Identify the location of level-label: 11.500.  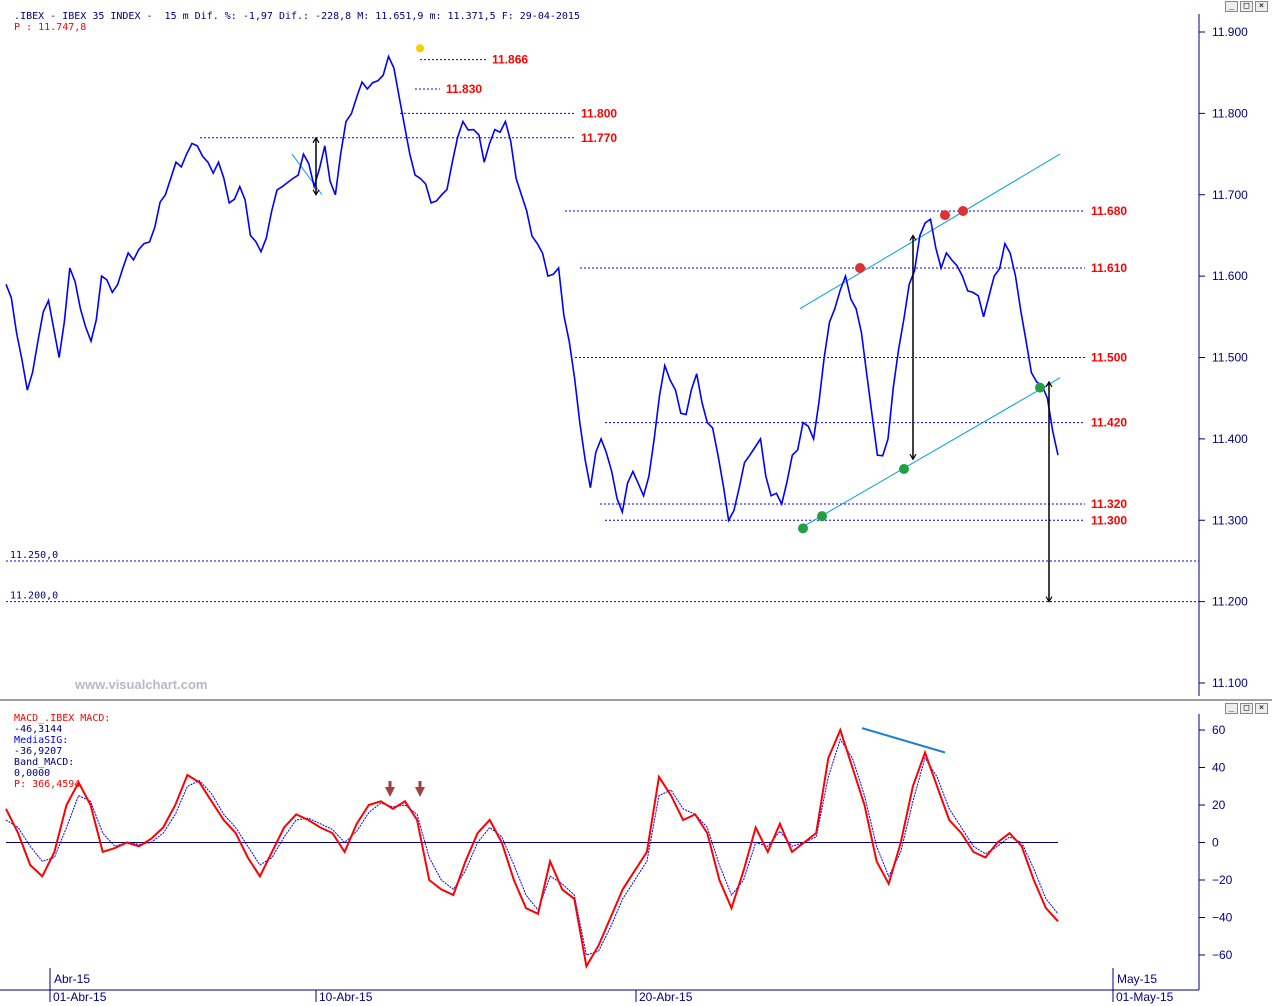
(1109, 358).